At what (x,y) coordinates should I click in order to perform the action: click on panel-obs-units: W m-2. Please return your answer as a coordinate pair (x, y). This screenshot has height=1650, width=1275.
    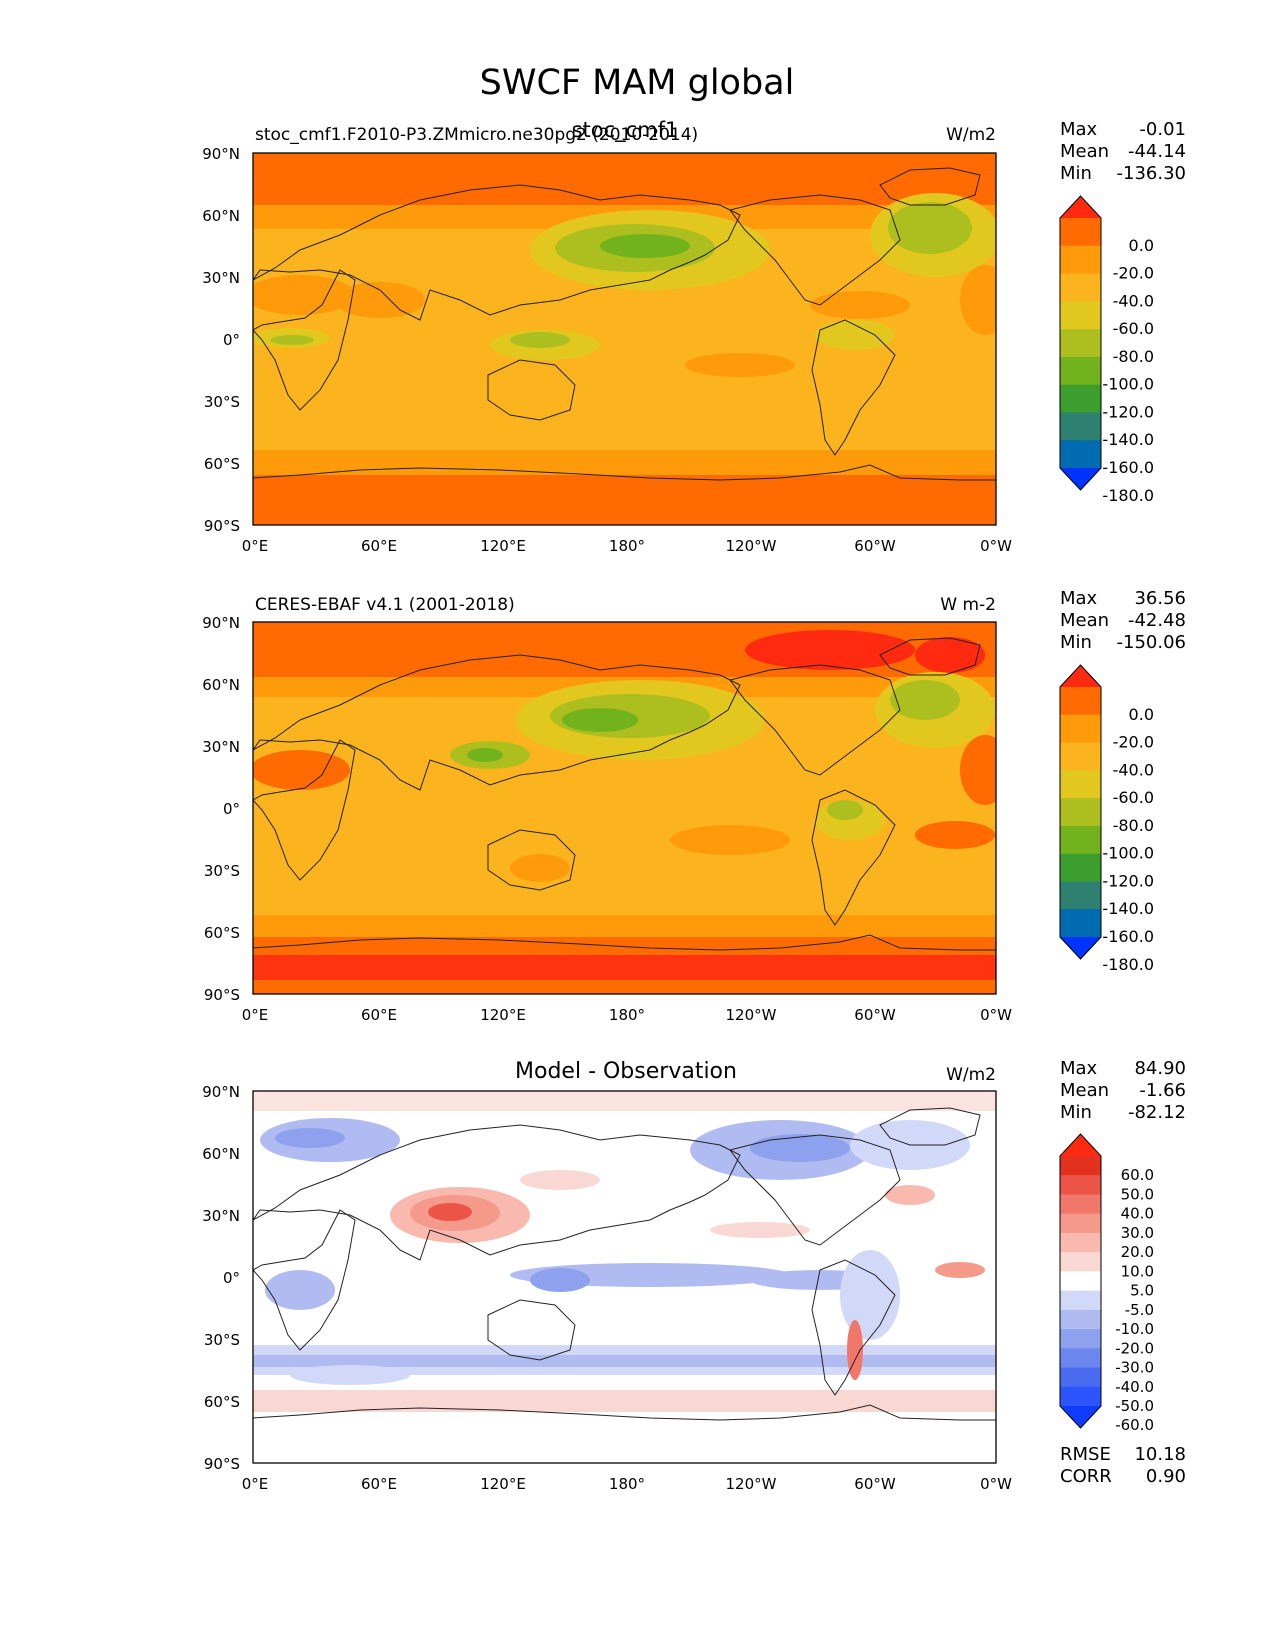
    Looking at the image, I should click on (968, 605).